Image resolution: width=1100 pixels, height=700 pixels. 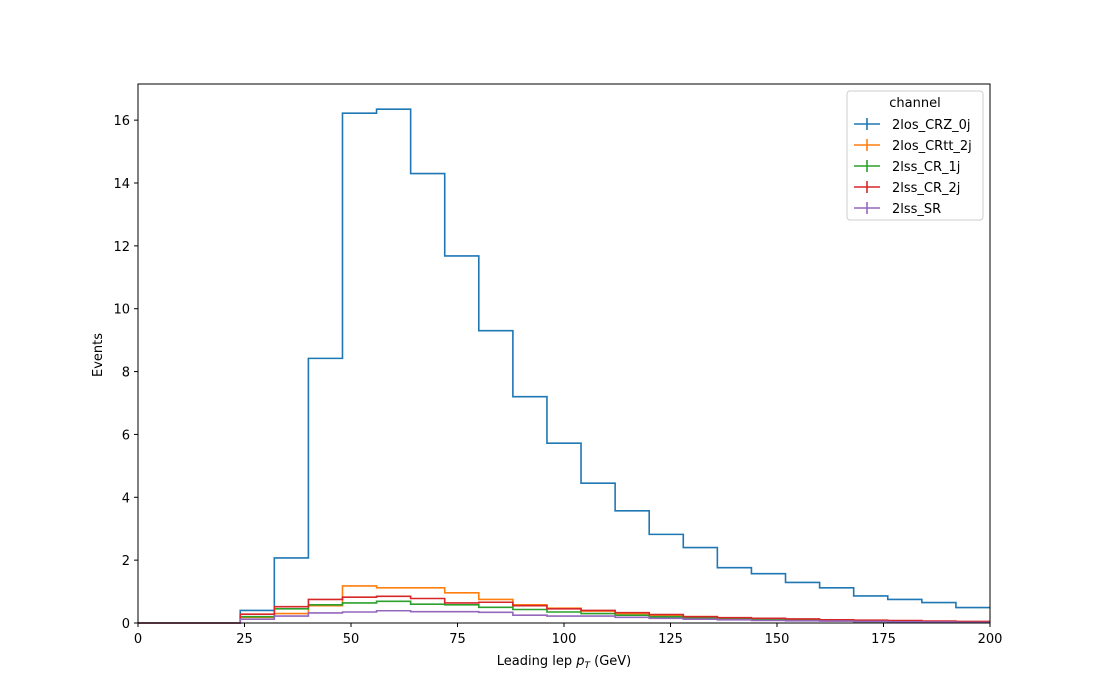 What do you see at coordinates (126, 498) in the screenshot?
I see `y-tick-label: 4` at bounding box center [126, 498].